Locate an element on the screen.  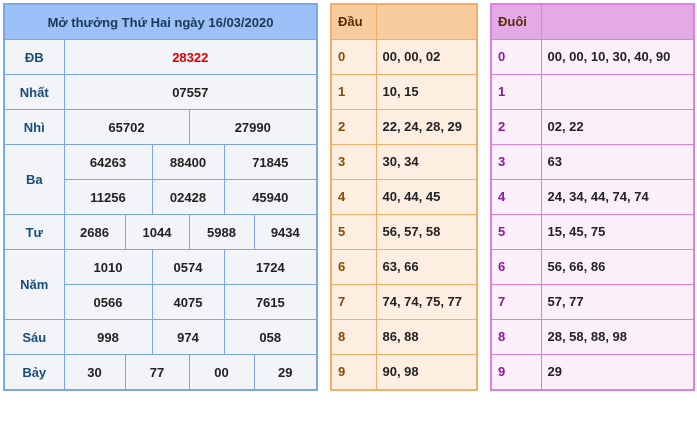
prize-row-ba: Ba 64263 88400 71845 is located at coordinates (160, 179).